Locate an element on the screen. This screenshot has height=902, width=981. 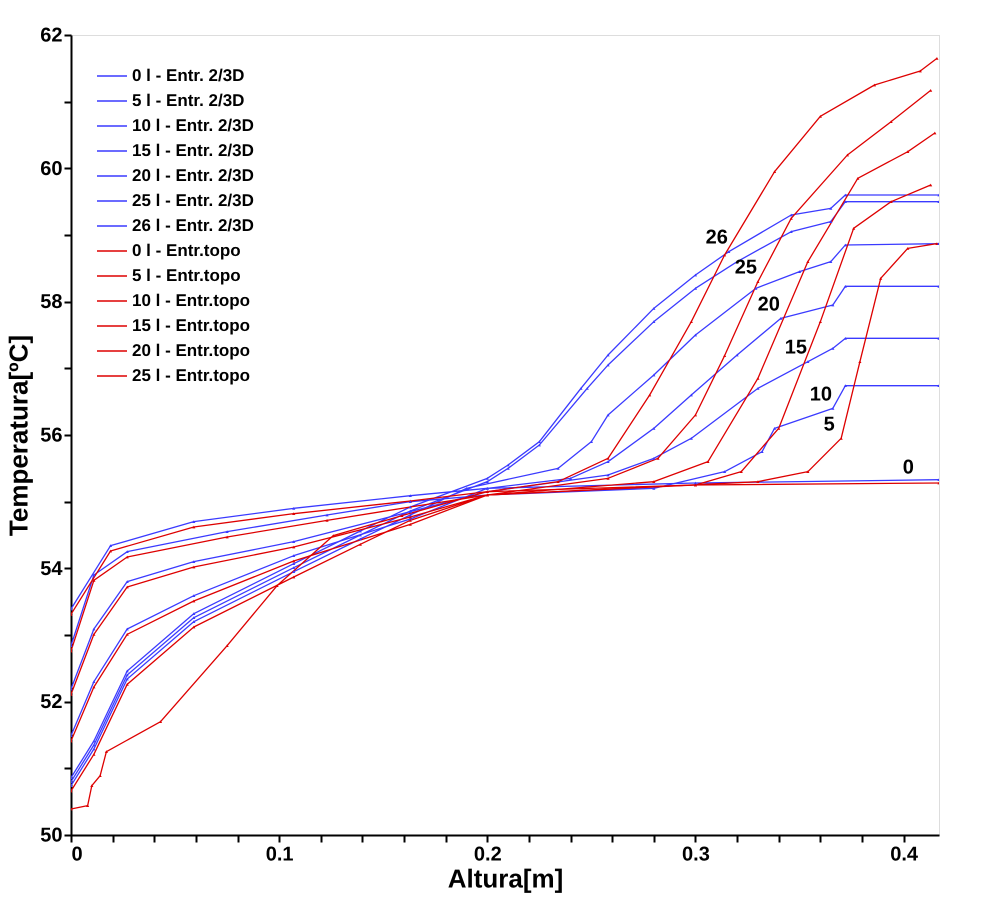
y-tick-label: 60 is located at coordinates (51, 169).